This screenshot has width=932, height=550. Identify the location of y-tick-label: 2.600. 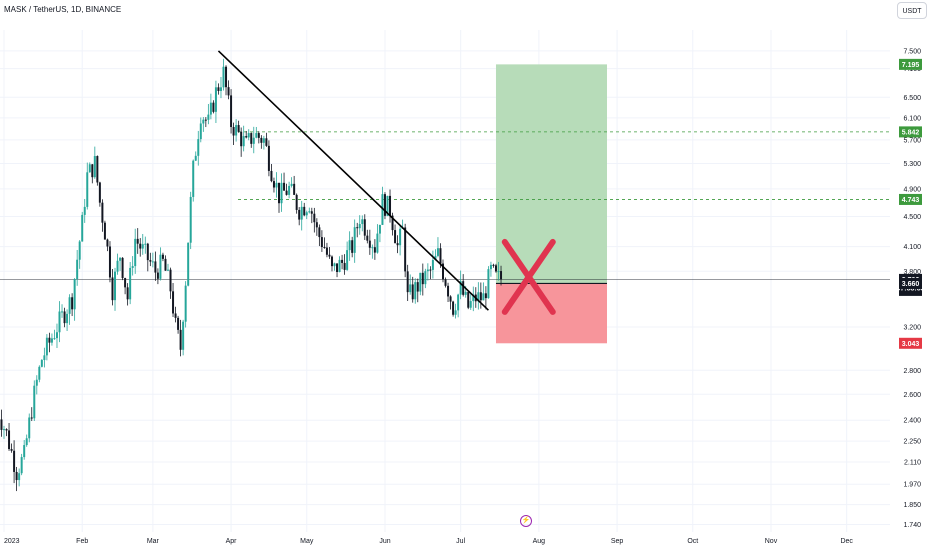
(912, 395).